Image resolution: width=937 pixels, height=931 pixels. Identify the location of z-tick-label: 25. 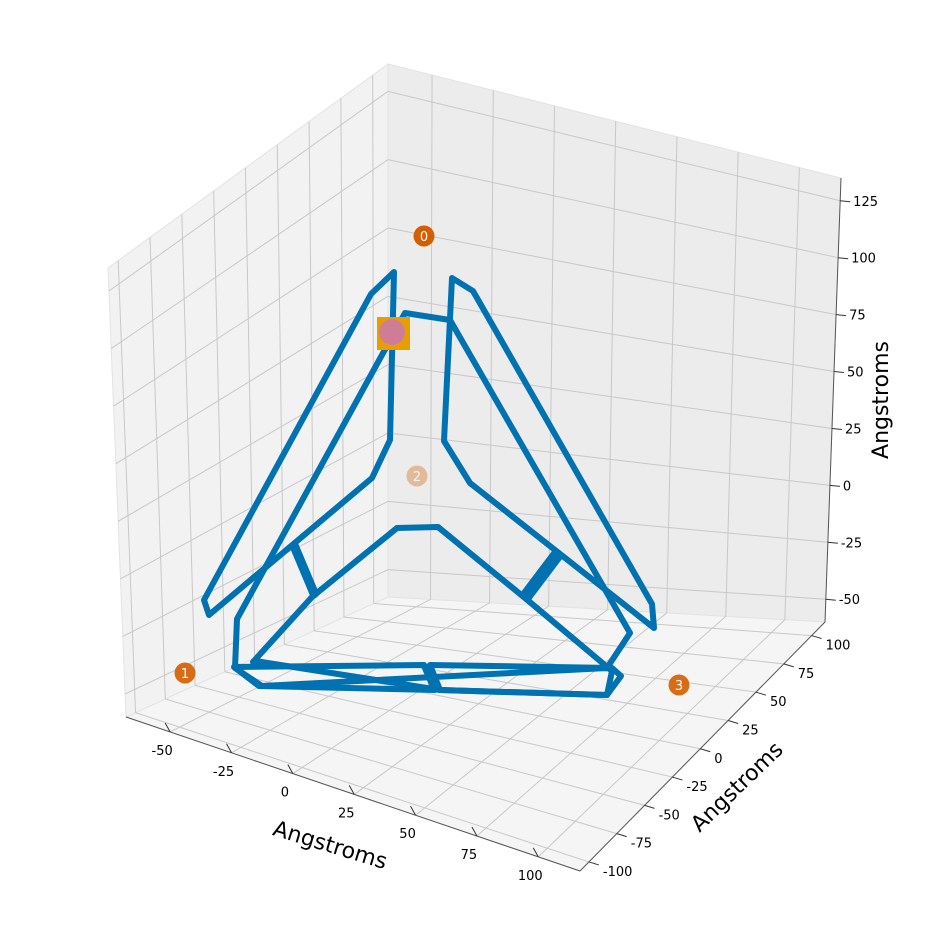
(853, 429).